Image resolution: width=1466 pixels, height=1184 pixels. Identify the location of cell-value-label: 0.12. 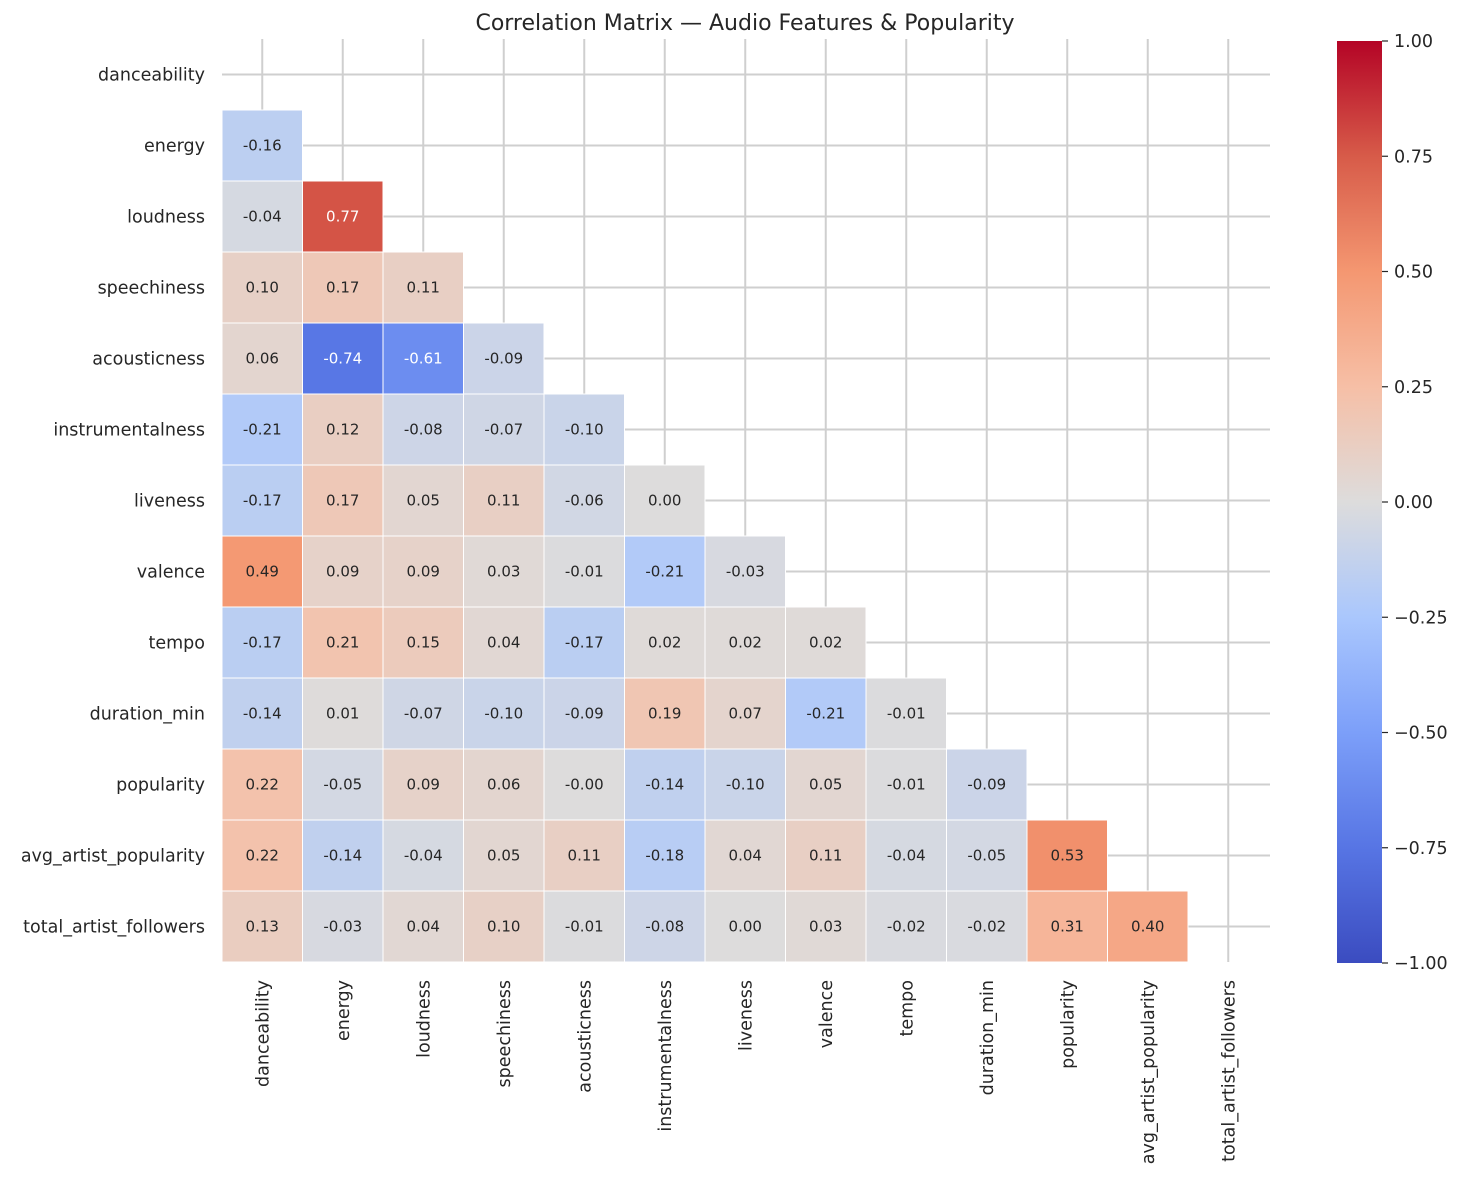
(342, 430).